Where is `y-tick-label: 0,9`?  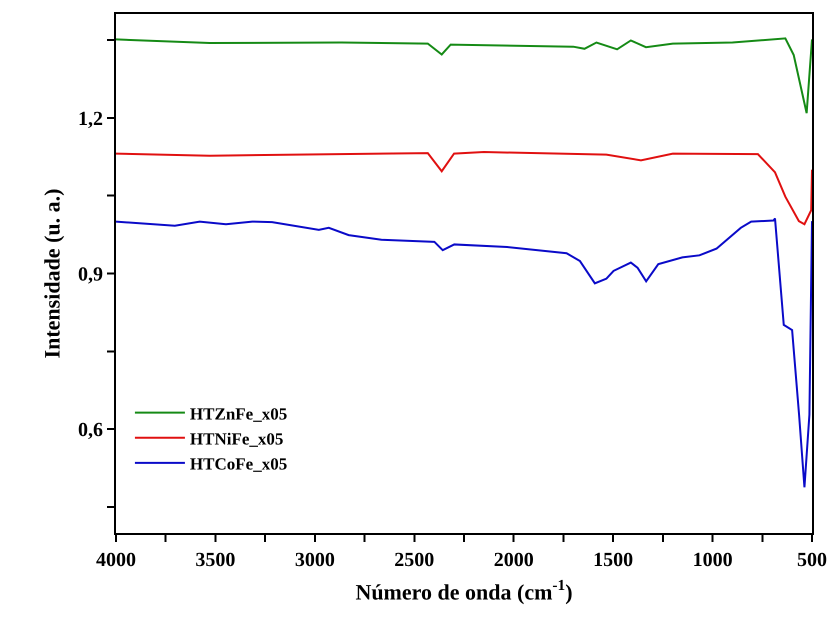
y-tick-label: 0,9 is located at coordinates (90, 275).